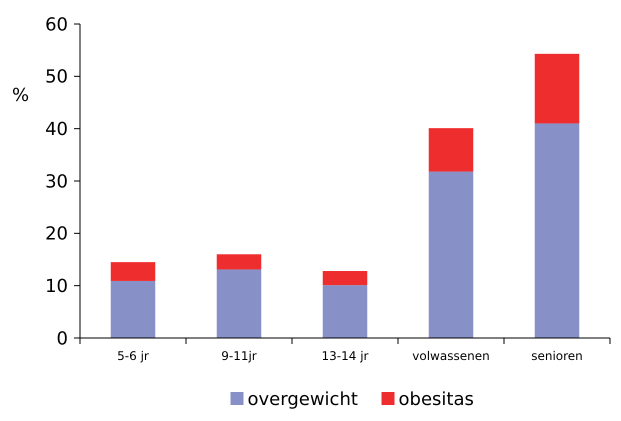  Describe the element at coordinates (21, 95) in the screenshot. I see `y-axis-title: %` at that location.